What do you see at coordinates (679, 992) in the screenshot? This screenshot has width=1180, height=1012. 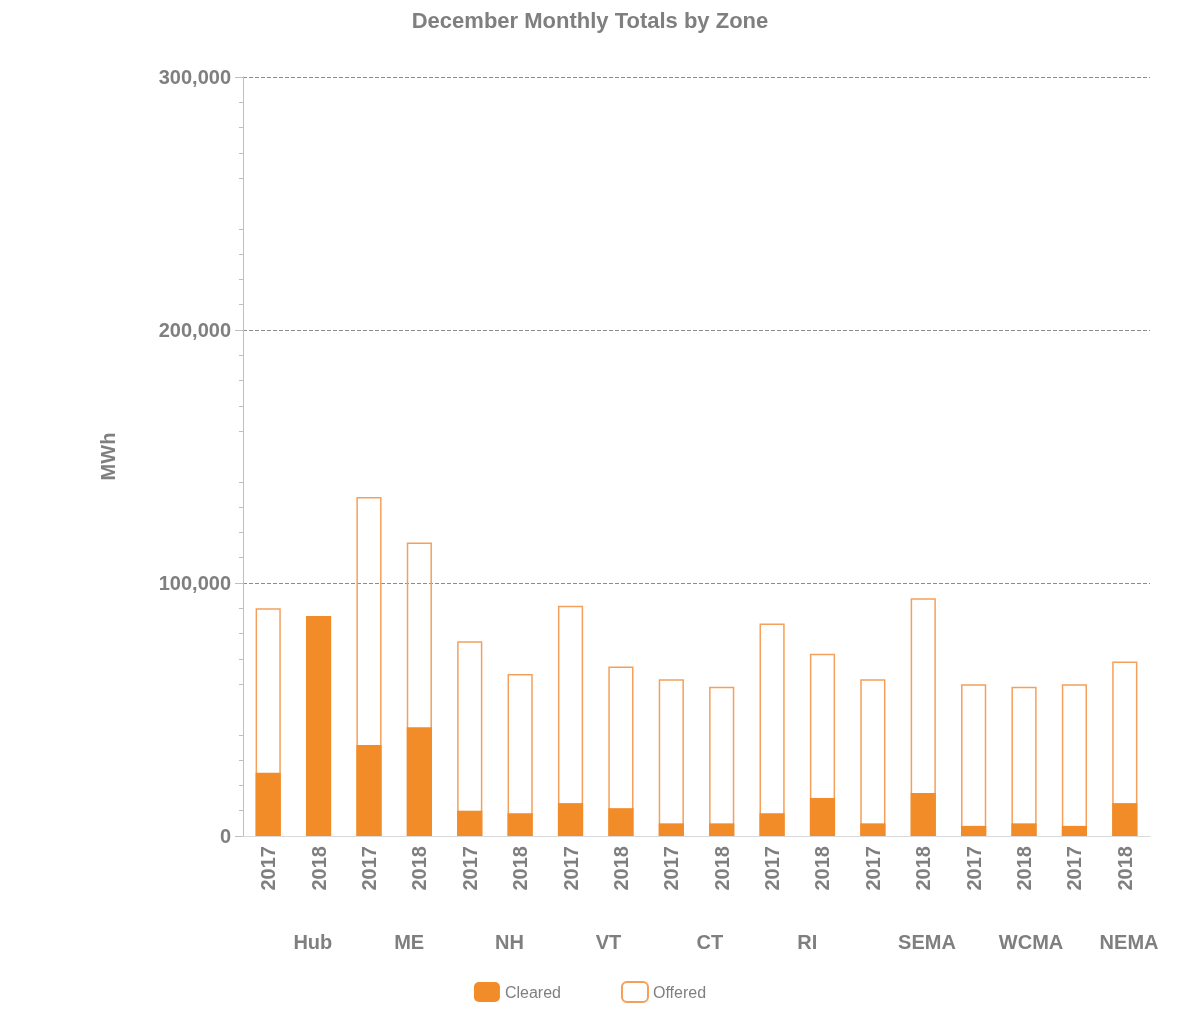 I see `legend-label: Offered` at bounding box center [679, 992].